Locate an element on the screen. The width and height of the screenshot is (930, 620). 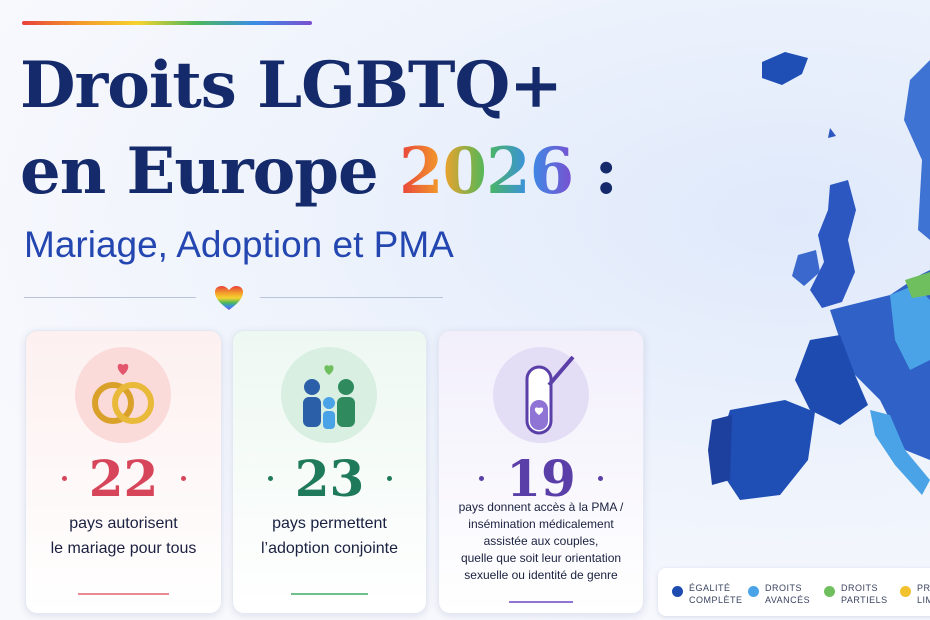
title-text: Droits LGBTQ+ is located at coordinates (291, 85).